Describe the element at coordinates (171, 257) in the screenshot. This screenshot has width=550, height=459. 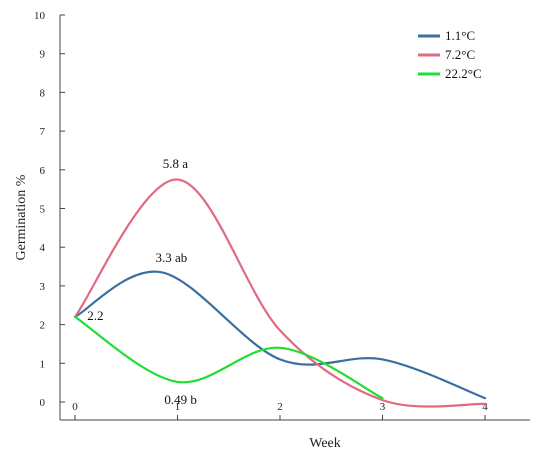
I see `data-label-1: 3.3 ab` at that location.